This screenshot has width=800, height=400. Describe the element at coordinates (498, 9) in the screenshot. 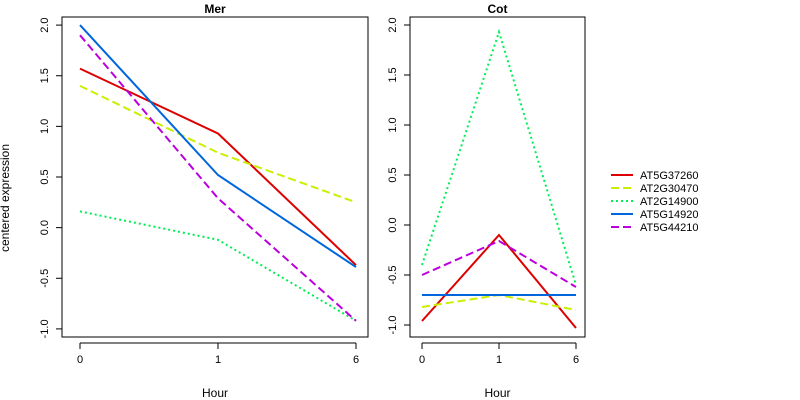

I see `panel-title: Cot` at that location.